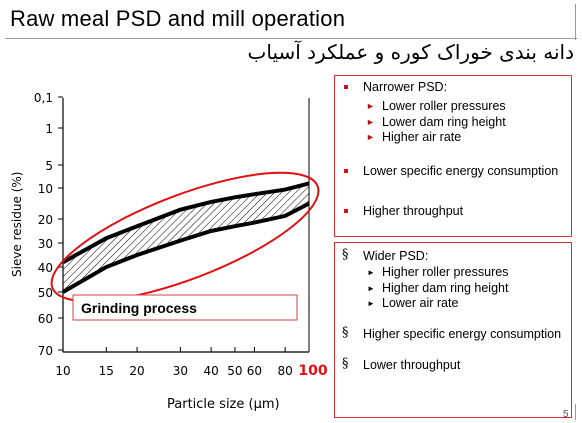 This screenshot has width=582, height=423. What do you see at coordinates (575, 22) in the screenshot?
I see `title-right-rule` at bounding box center [575, 22].